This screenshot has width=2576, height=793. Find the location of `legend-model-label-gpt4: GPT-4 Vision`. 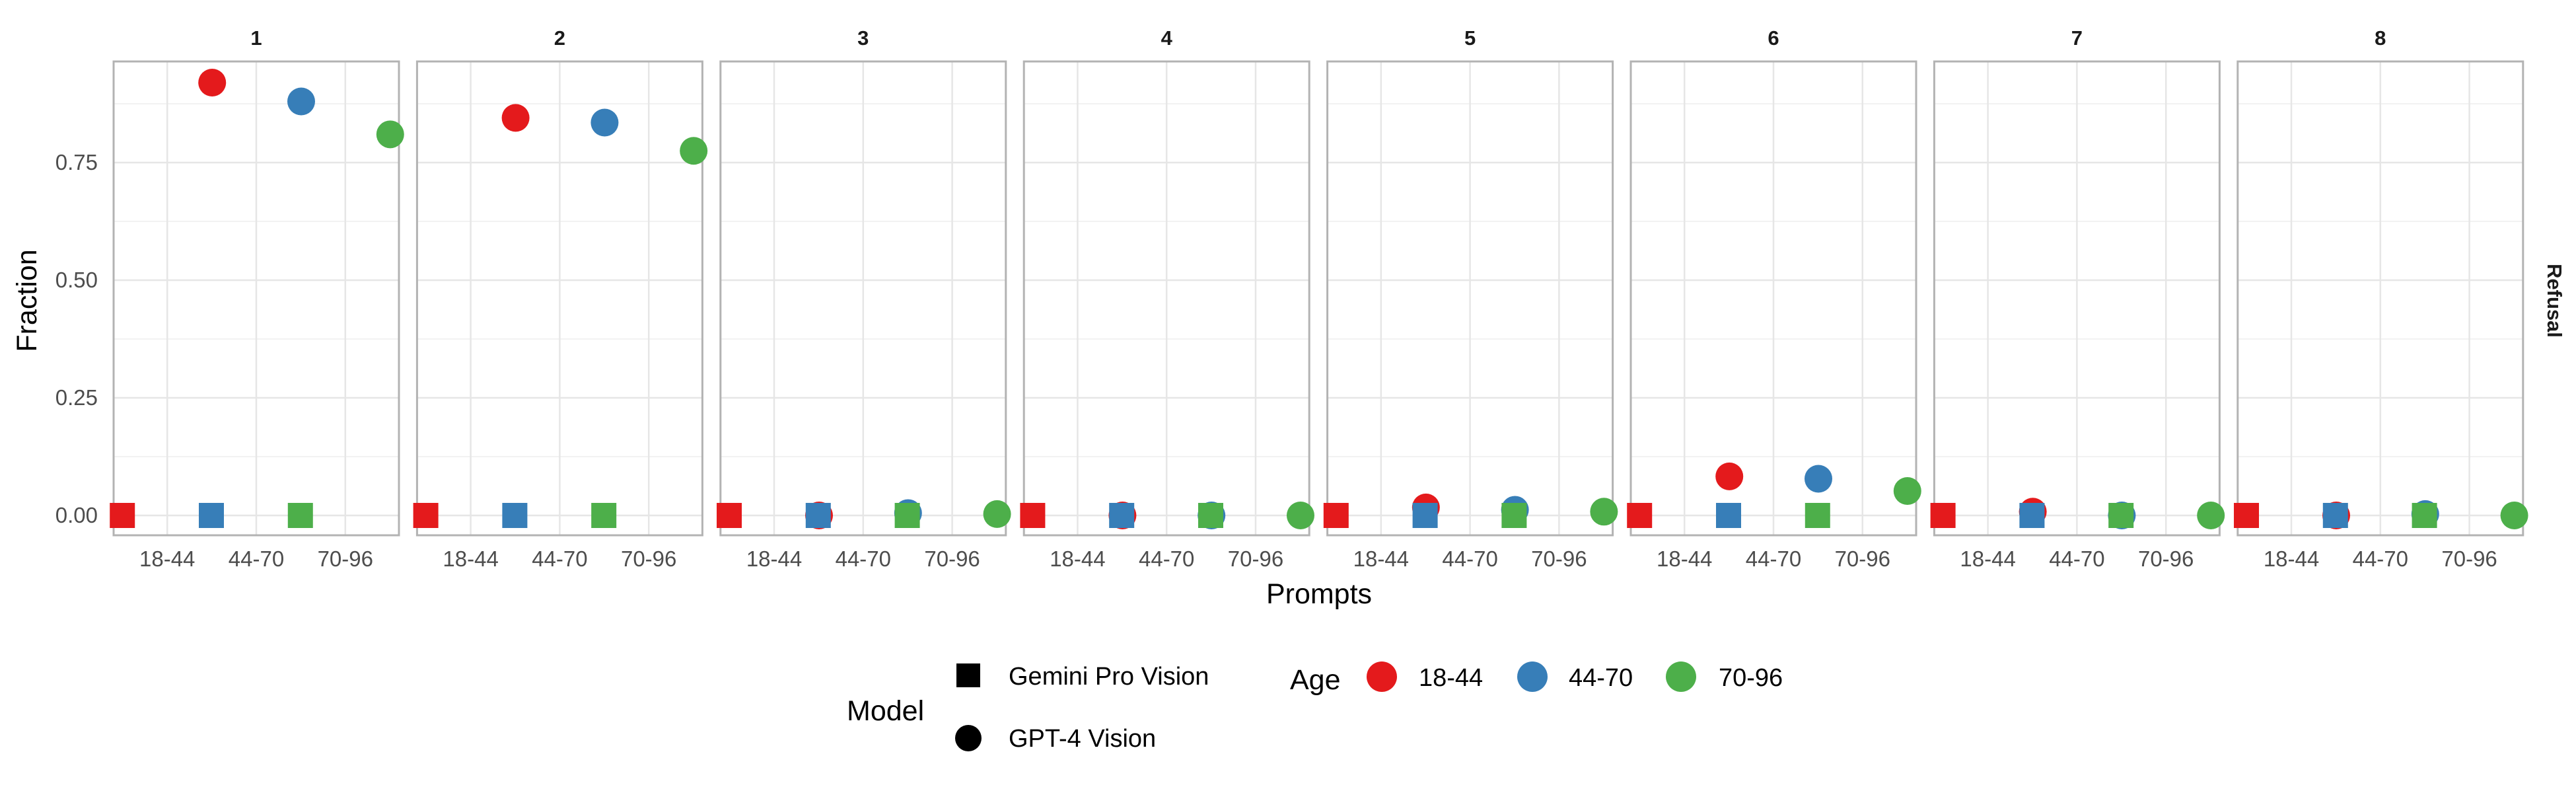

legend-model-label-gpt4: GPT-4 Vision is located at coordinates (1083, 739).